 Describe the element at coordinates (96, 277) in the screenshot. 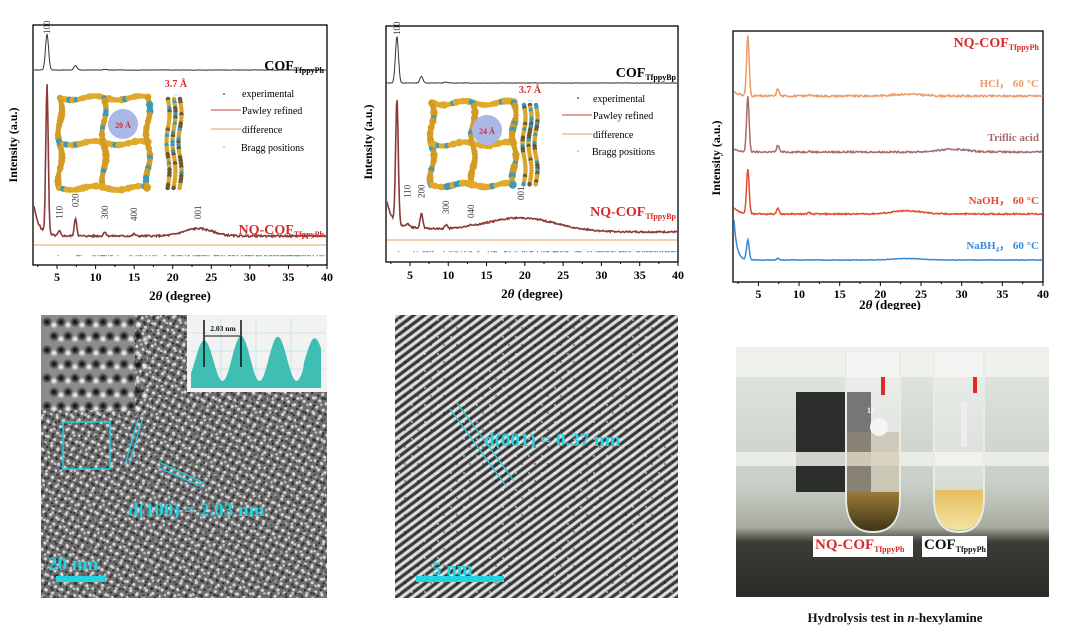

I see `x-tick-label: 10` at that location.